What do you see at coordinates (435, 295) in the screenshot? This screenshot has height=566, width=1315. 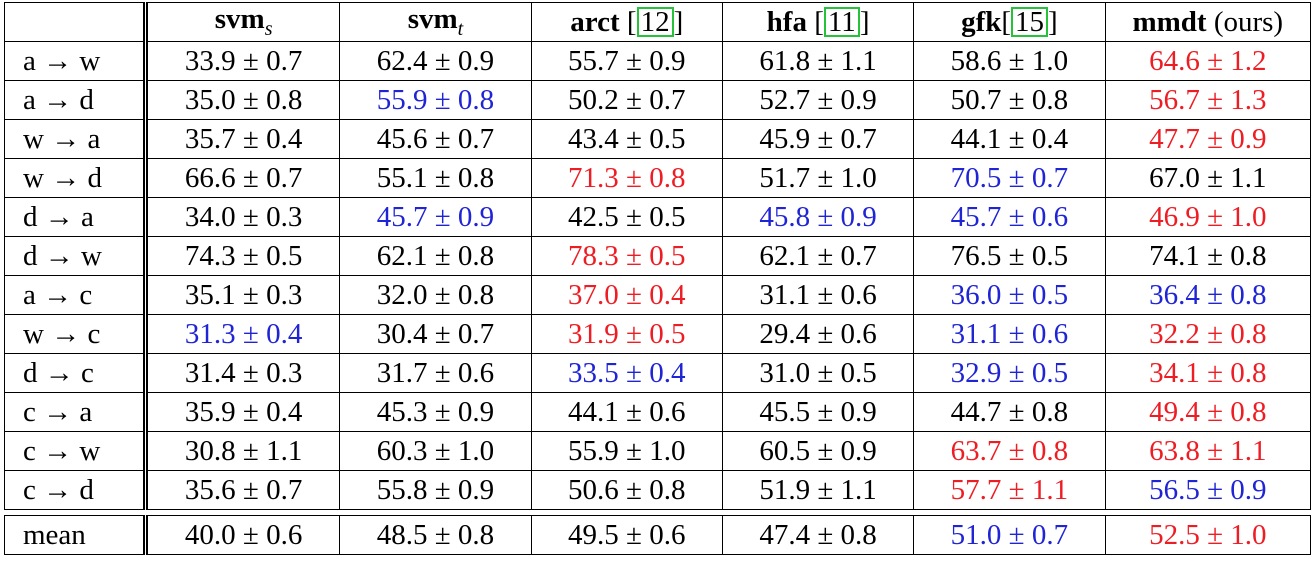 I see `result-cell: 32.0 ± 0.8` at bounding box center [435, 295].